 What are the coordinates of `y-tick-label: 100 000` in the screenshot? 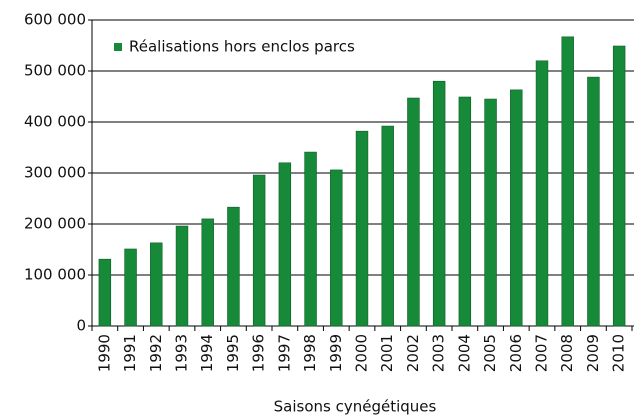 It's located at (55, 275).